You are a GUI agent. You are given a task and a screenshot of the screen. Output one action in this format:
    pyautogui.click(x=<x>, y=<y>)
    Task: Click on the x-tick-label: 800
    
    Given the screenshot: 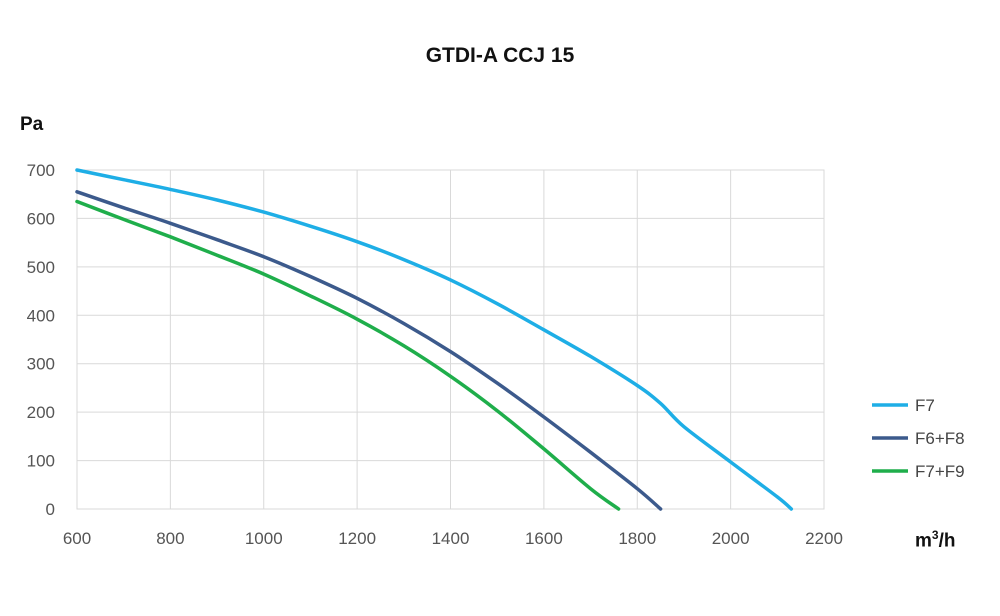 What is the action you would take?
    pyautogui.click(x=170, y=538)
    